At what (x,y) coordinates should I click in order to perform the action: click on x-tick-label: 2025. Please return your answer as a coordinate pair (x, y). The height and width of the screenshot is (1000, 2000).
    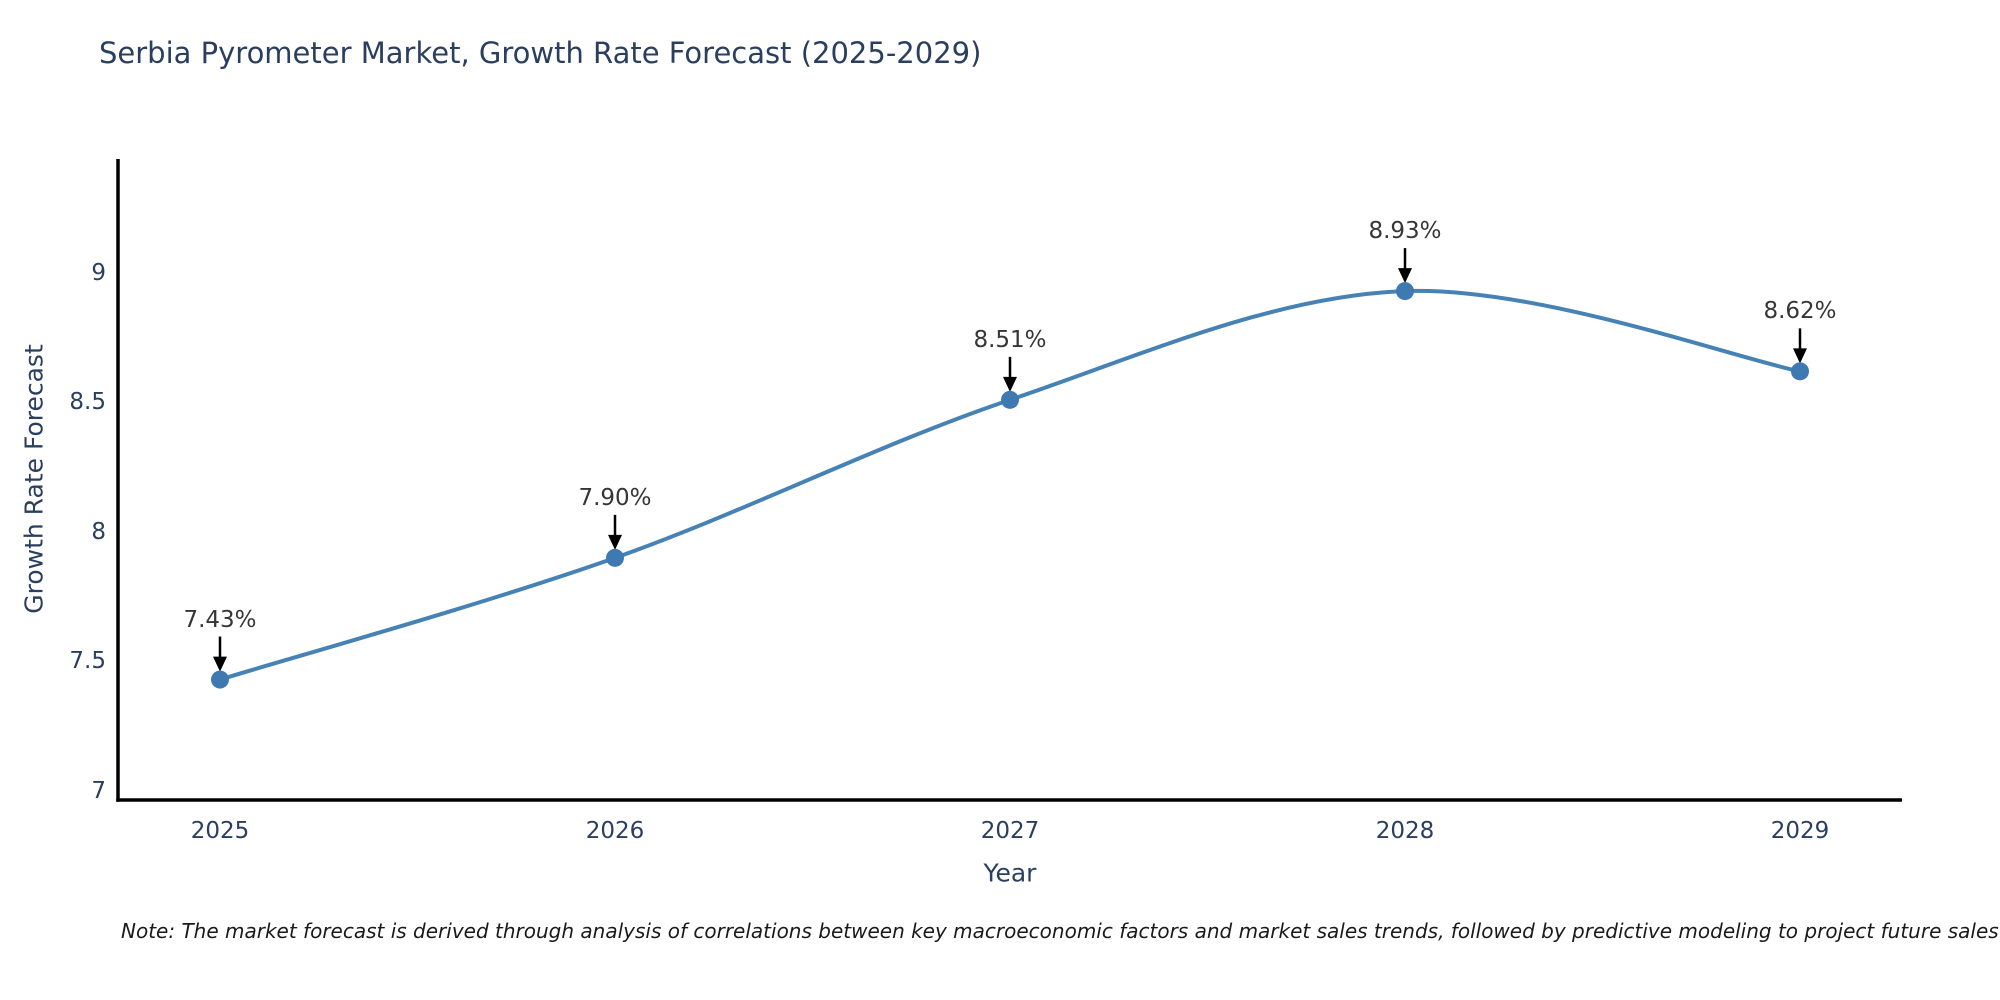
    Looking at the image, I should click on (220, 831).